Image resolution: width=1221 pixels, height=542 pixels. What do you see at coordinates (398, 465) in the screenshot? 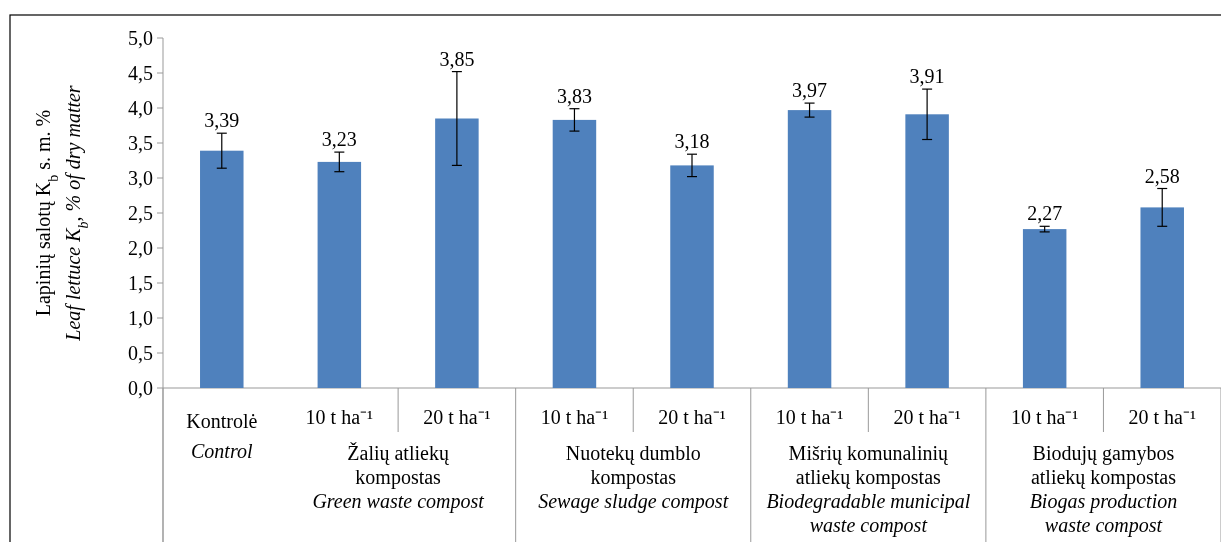
I see `text: Žalių atliekų kompostas` at bounding box center [398, 465].